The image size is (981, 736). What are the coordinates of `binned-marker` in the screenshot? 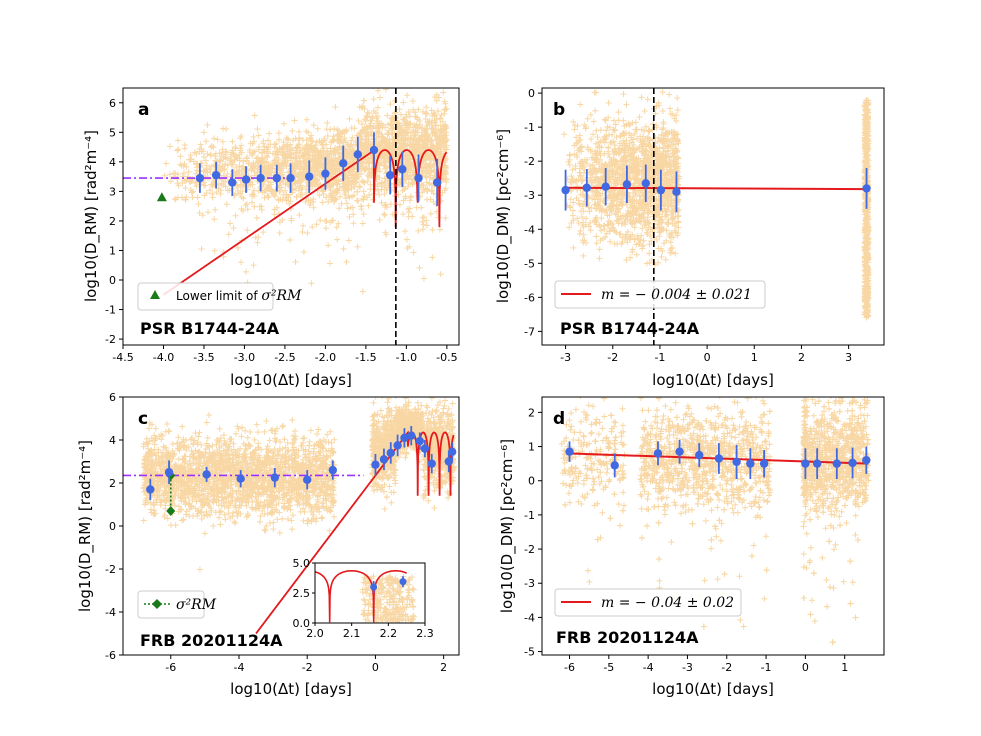 It's located at (325, 173).